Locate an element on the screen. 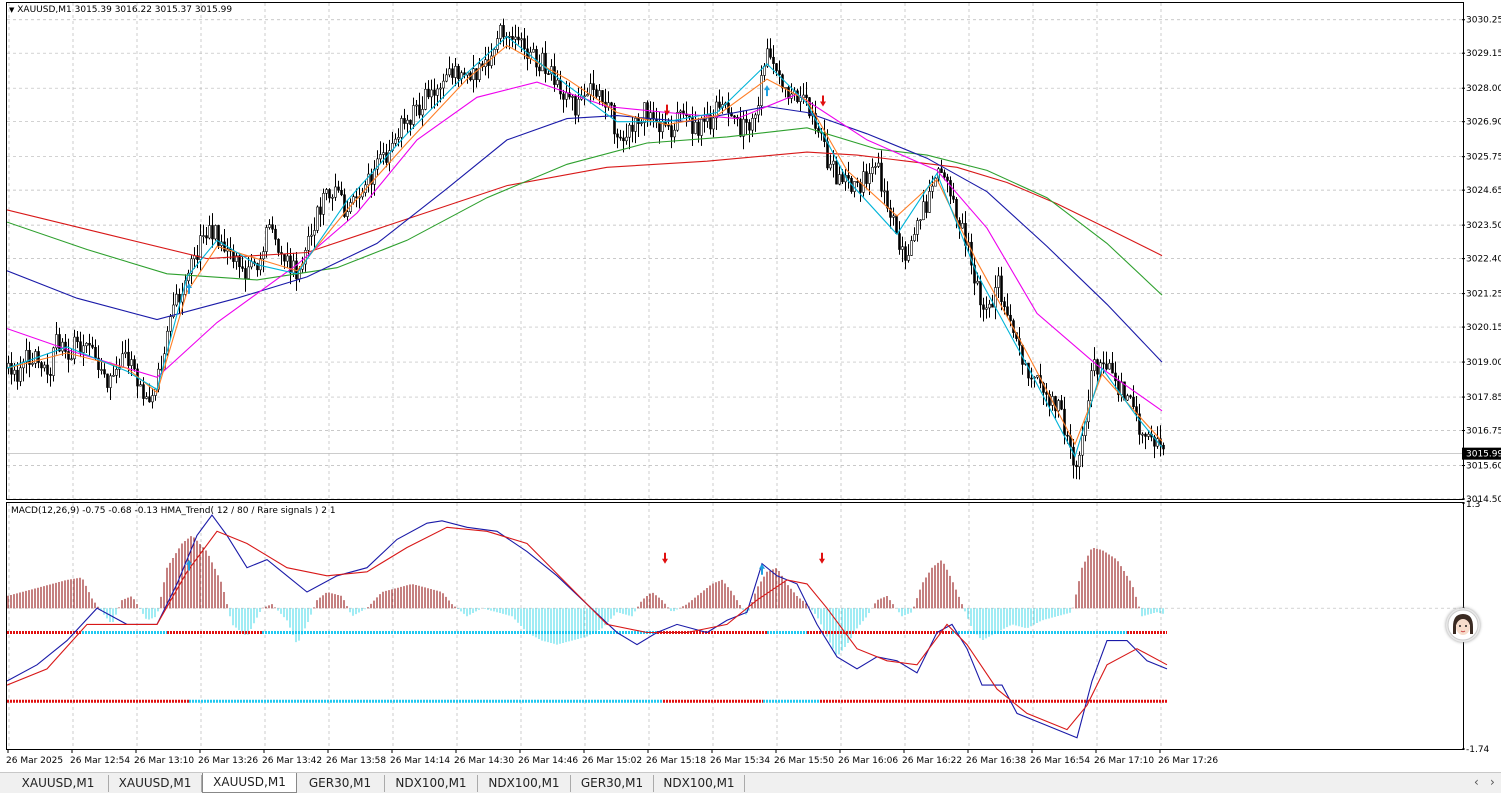 This screenshot has height=793, width=1501. price-tick-label: 3029.15 is located at coordinates (1483, 54).